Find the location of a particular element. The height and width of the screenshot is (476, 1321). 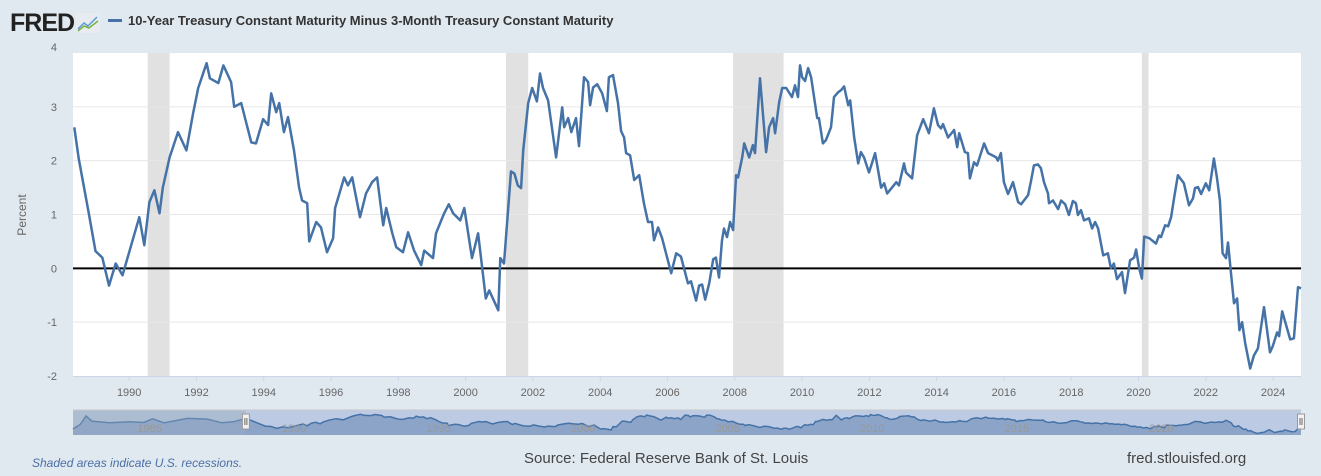

y-axis-ticks: -2 -1 0 1 2 3 4 is located at coordinates (52, 212).